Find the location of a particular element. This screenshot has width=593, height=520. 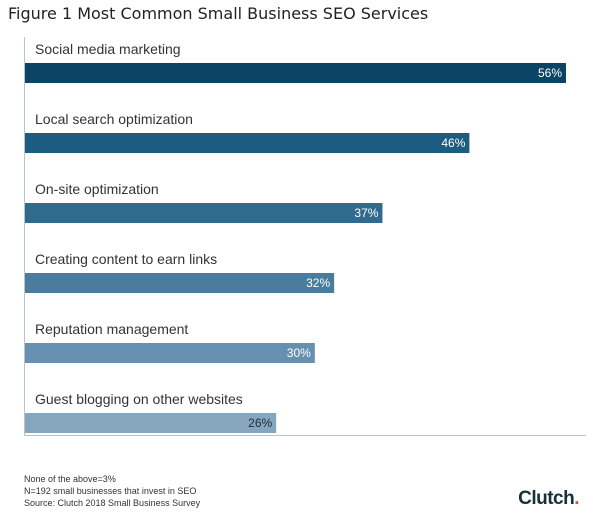

category-label-guest-blogging-on-other-websites: Guest blogging on other websites is located at coordinates (139, 399).